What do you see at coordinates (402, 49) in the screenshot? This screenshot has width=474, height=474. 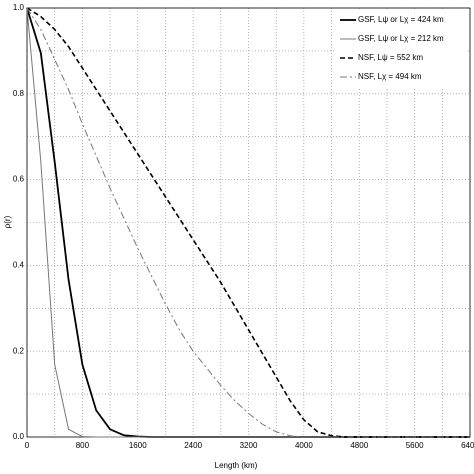 I see `legend-box` at bounding box center [402, 49].